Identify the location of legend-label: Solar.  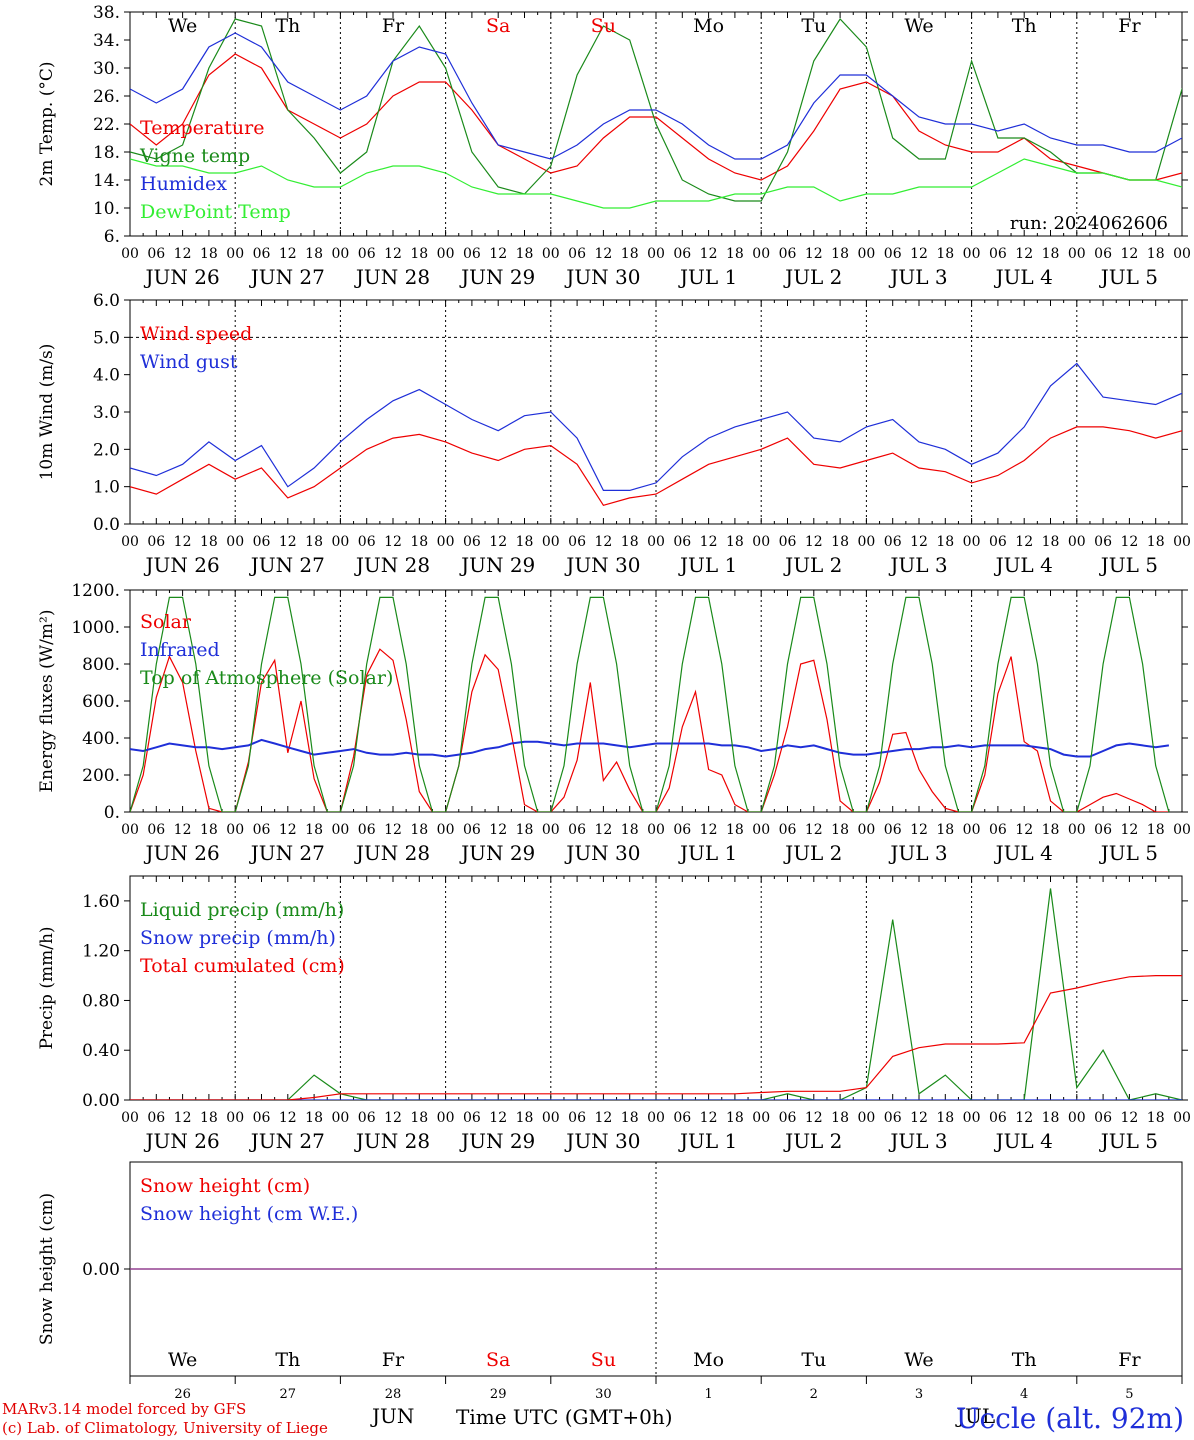
(166, 622).